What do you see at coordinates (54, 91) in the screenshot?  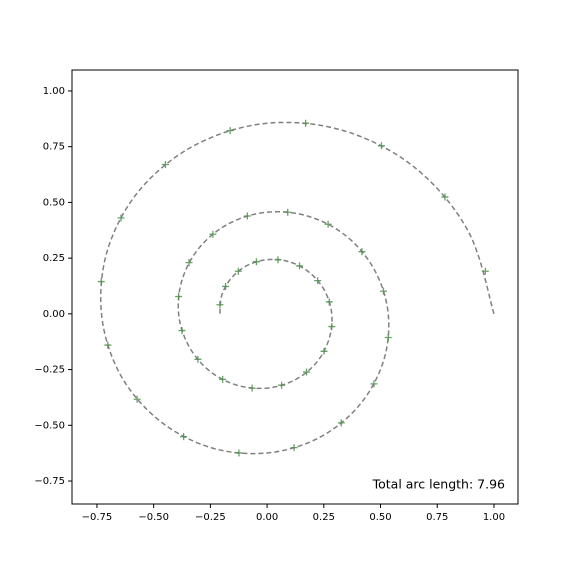 I see `y-tick-label: 1.00` at bounding box center [54, 91].